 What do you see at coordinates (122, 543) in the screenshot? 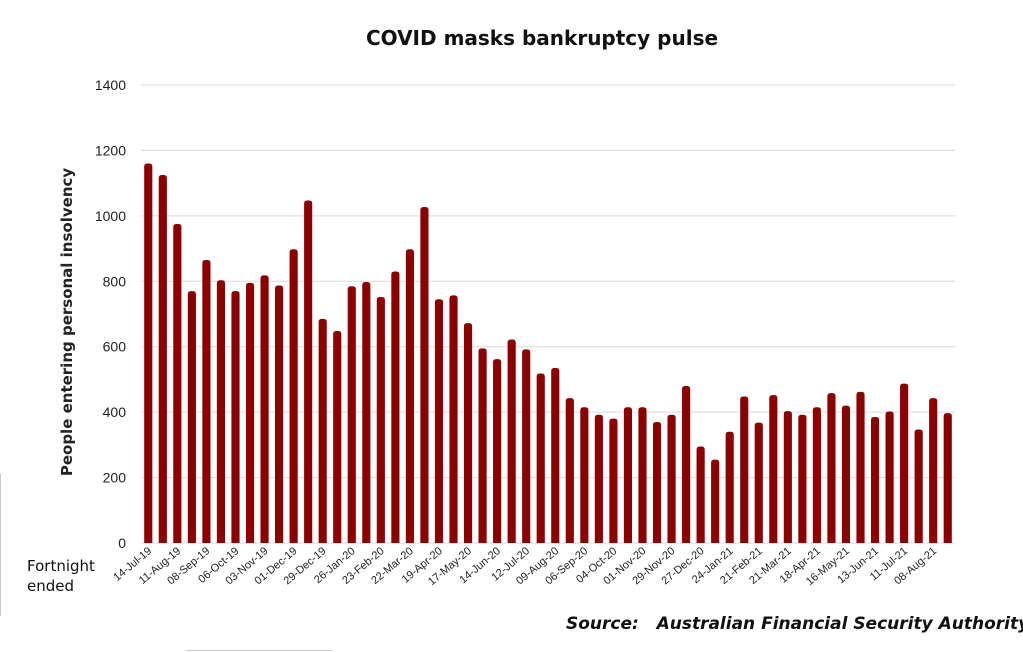
I see `y-tick-label: 0` at bounding box center [122, 543].